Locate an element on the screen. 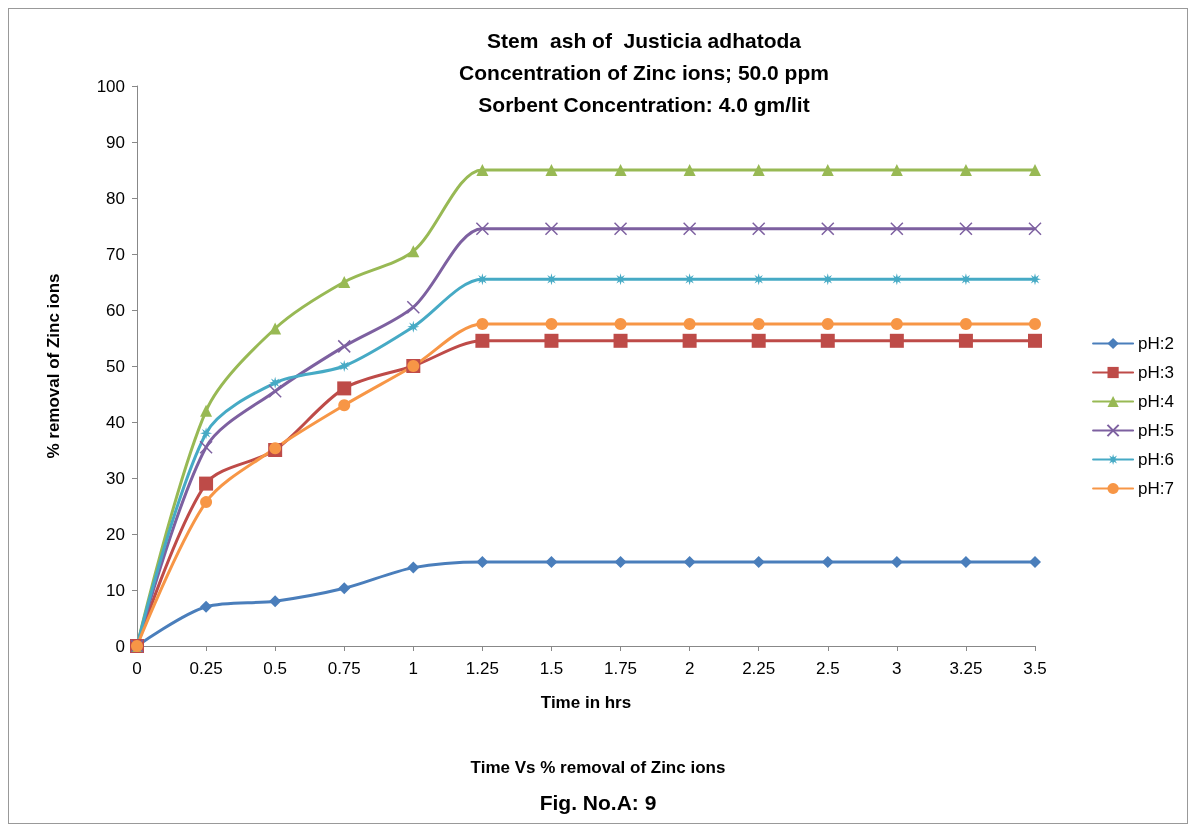  y-tick-label: 20 is located at coordinates (115, 534).